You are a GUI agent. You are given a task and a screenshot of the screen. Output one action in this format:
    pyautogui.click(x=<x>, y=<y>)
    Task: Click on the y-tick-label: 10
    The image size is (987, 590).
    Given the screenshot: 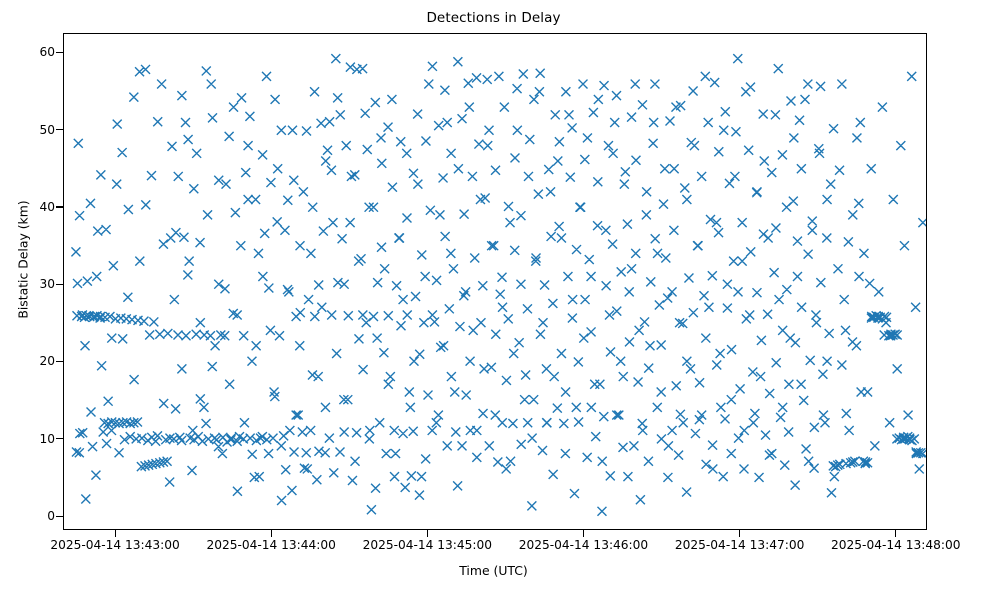 What is the action you would take?
    pyautogui.click(x=47, y=438)
    